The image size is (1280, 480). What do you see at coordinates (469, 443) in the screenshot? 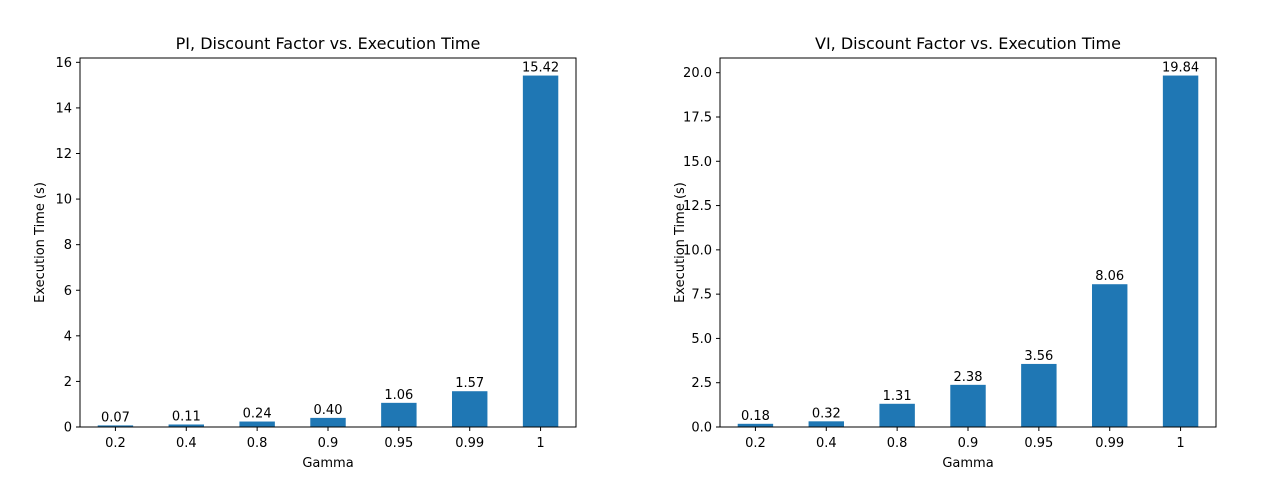
I see `pi-x-tick-label-5: 0.99` at bounding box center [469, 443].